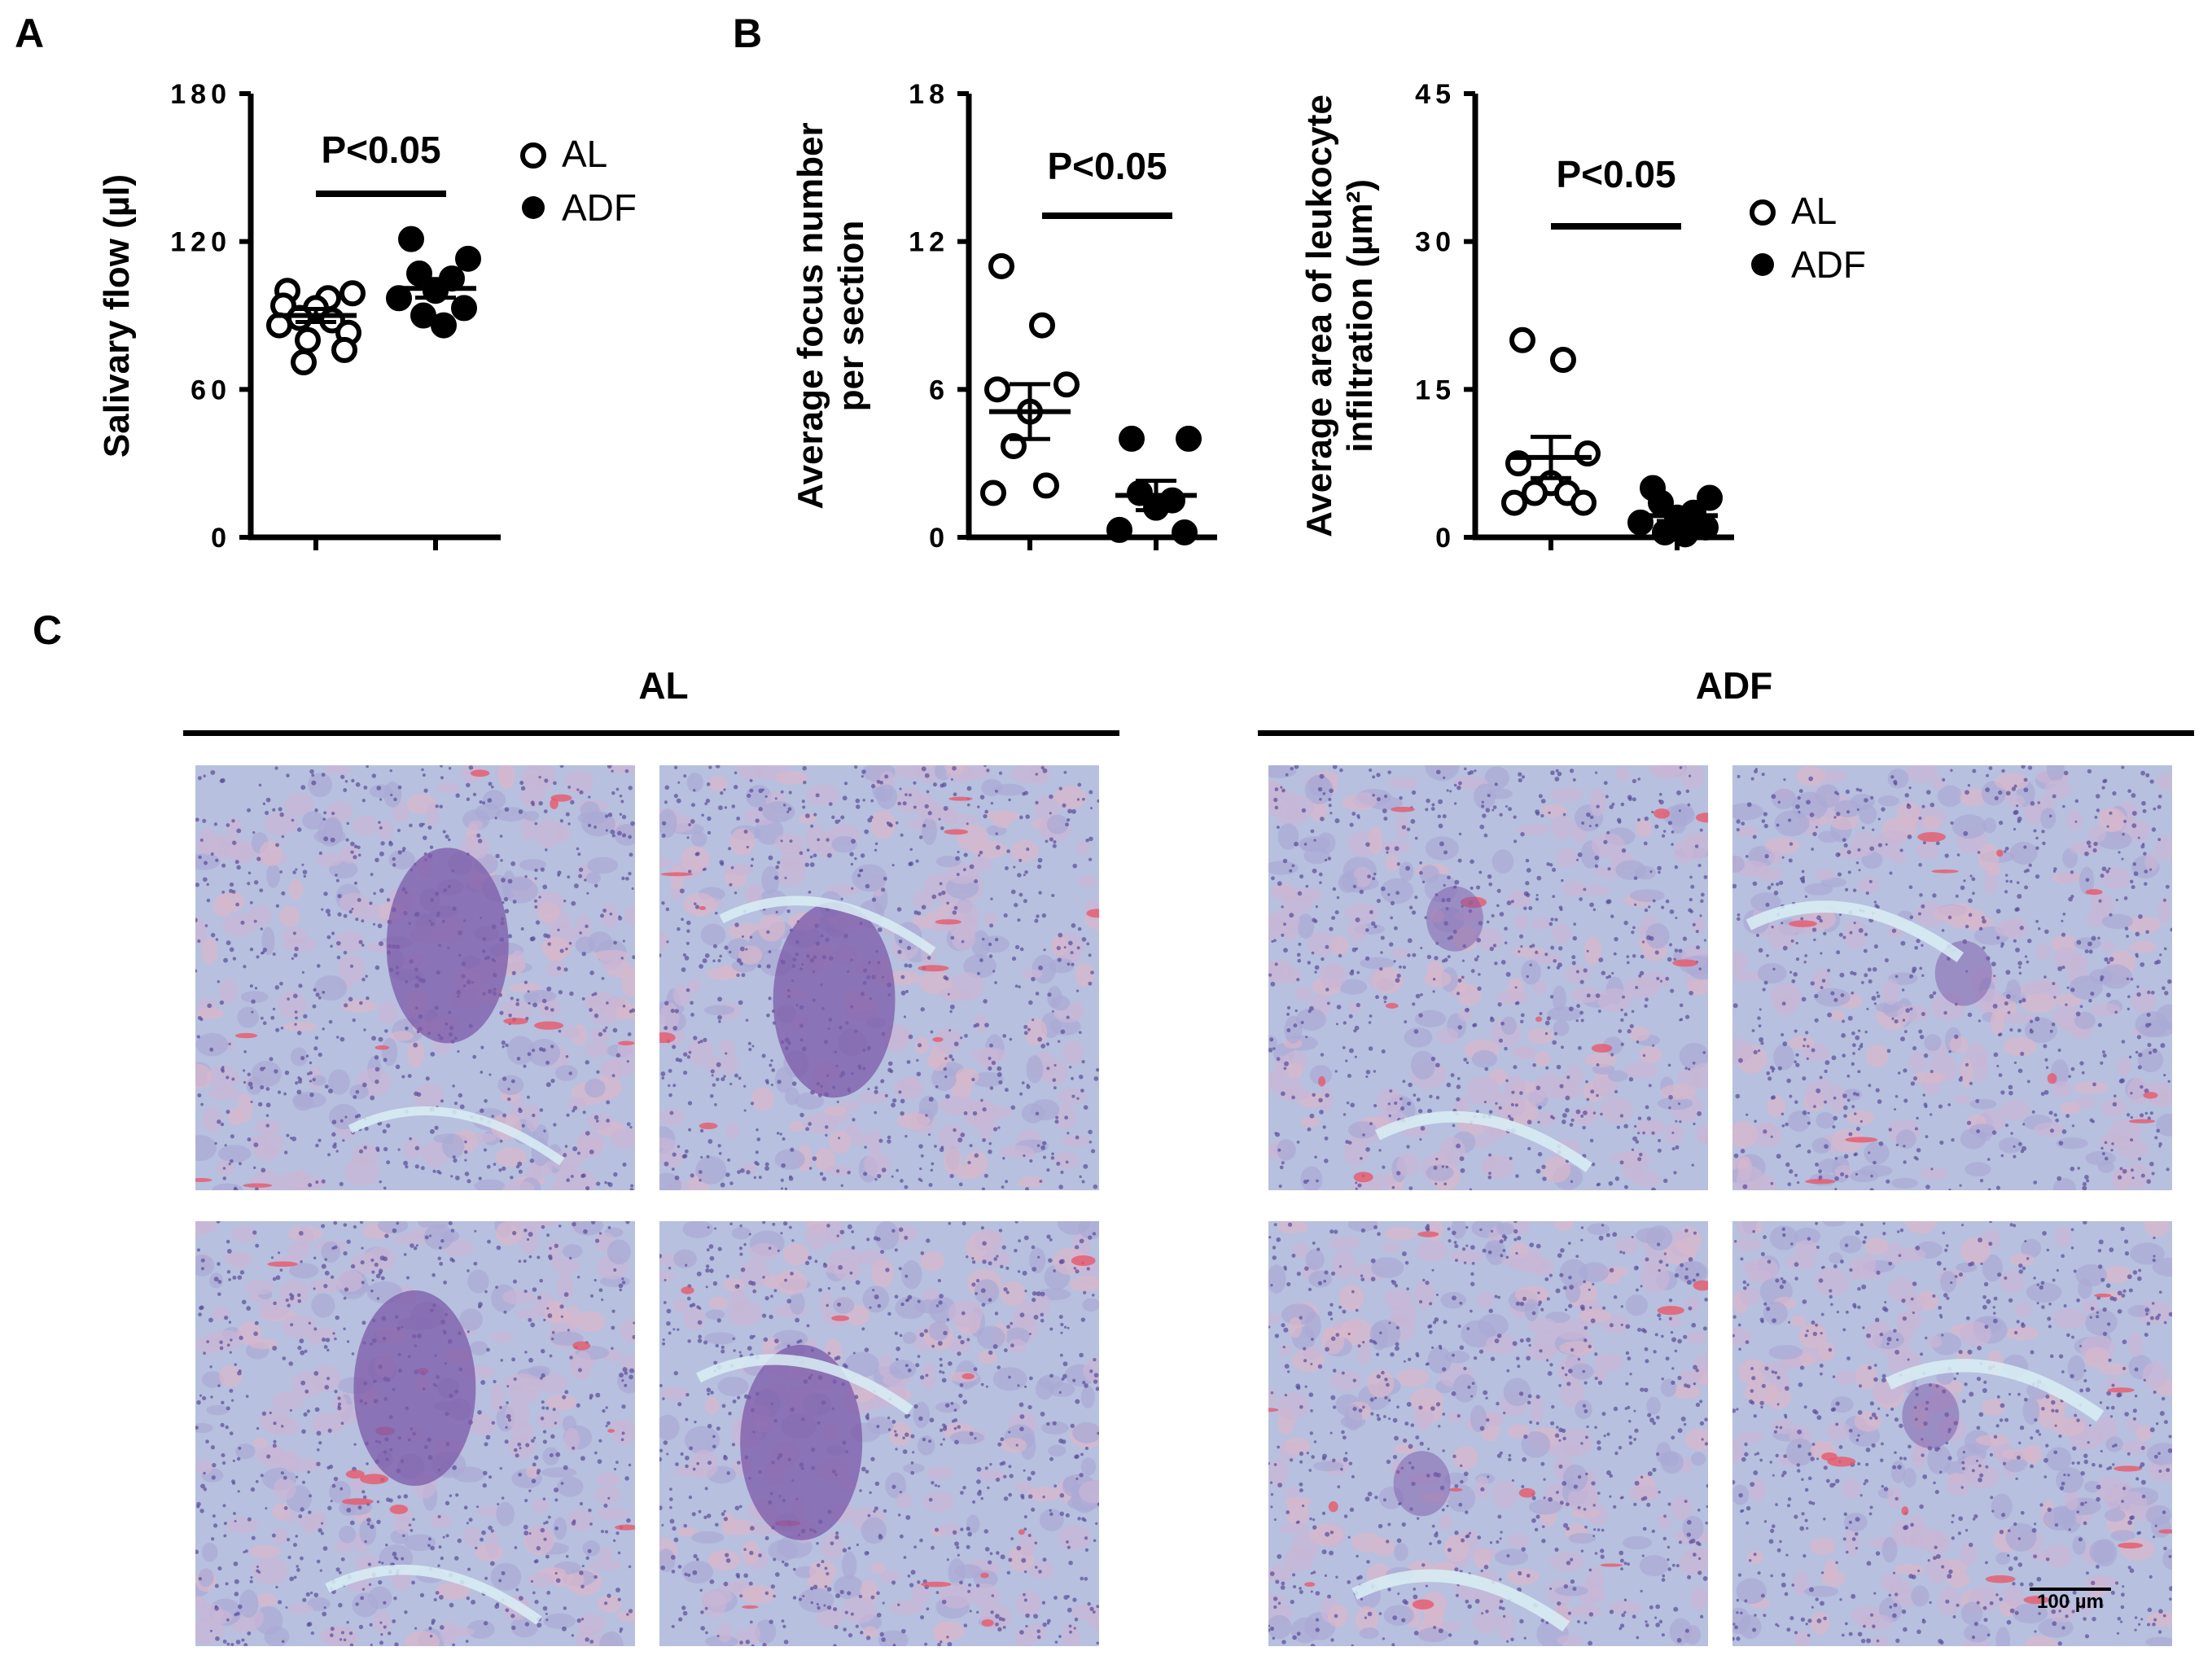  I want to click on y-tick-label: 6, so click(939, 389).